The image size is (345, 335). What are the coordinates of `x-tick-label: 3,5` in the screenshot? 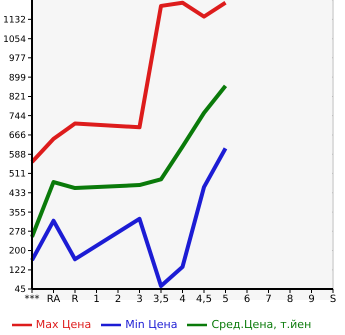 It's located at (161, 300).